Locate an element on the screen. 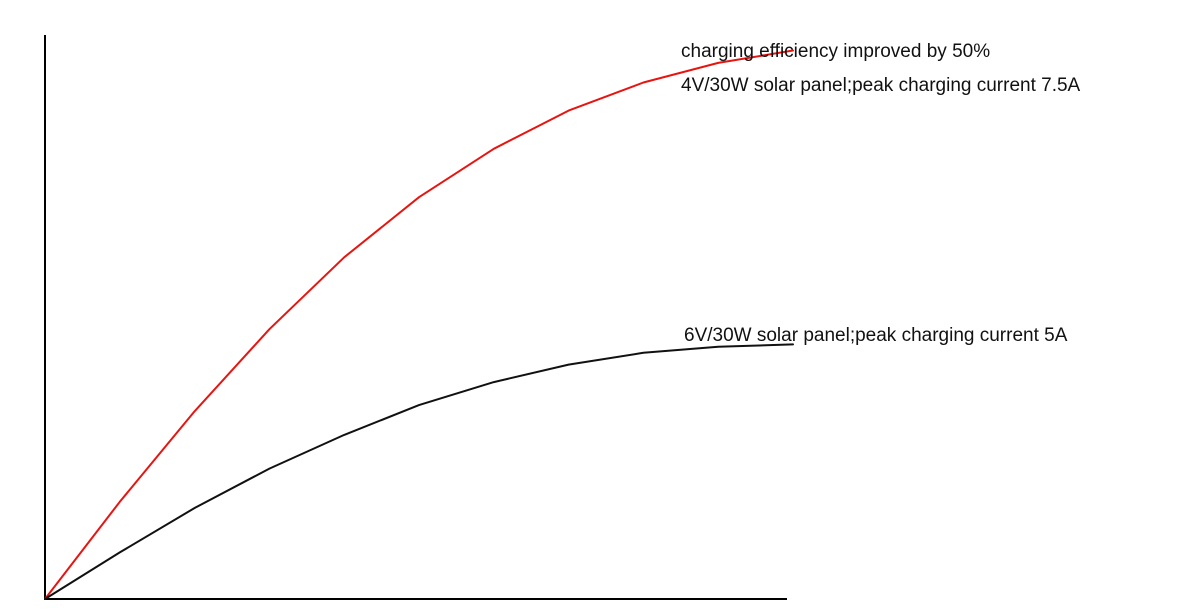 This screenshot has height=613, width=1200. annotation-efficiency-improvement: charging efficiency improved by 50% is located at coordinates (835, 51).